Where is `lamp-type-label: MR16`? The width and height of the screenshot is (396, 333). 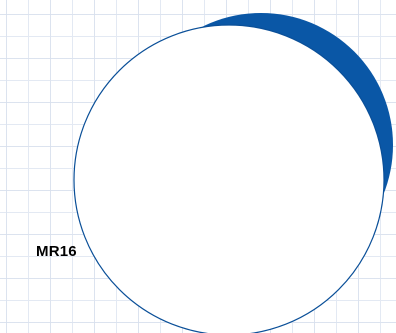
lamp-type-label: MR16 is located at coordinates (56, 251).